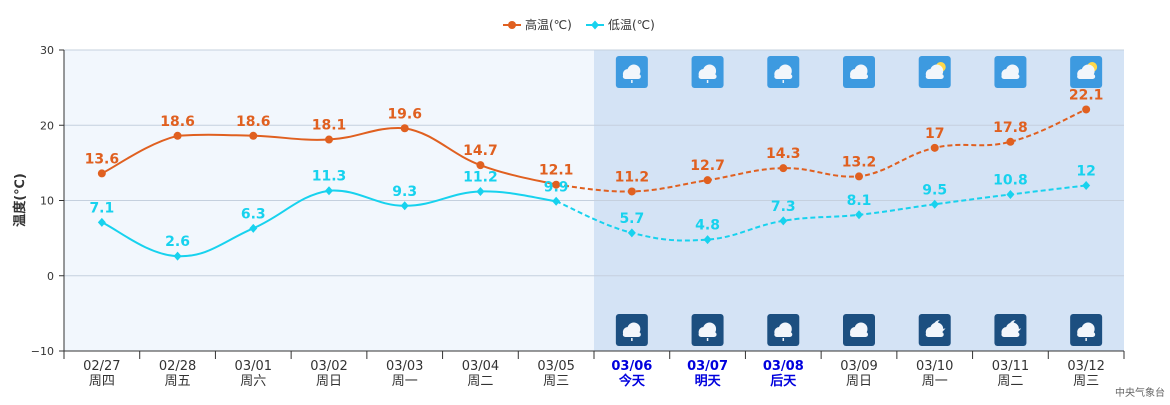  Describe the element at coordinates (632, 177) in the screenshot. I see `high-temp-data-label: 11.2` at that location.